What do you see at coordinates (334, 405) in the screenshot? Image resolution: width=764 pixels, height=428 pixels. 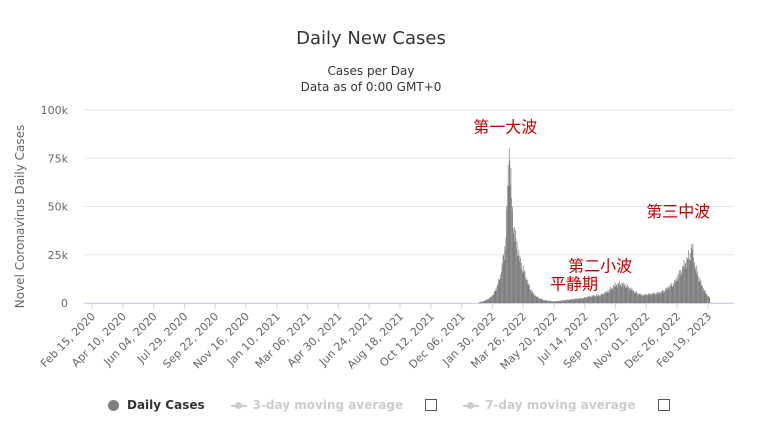 I see `legend-item-3-day-average: 3-day moving average` at bounding box center [334, 405].